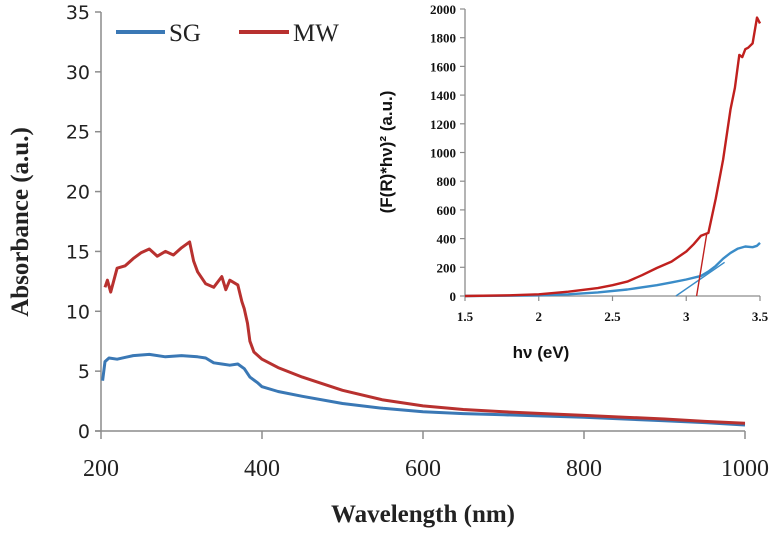 The width and height of the screenshot is (776, 542). What do you see at coordinates (101, 469) in the screenshot?
I see `main-x-tick-label: 200` at bounding box center [101, 469].